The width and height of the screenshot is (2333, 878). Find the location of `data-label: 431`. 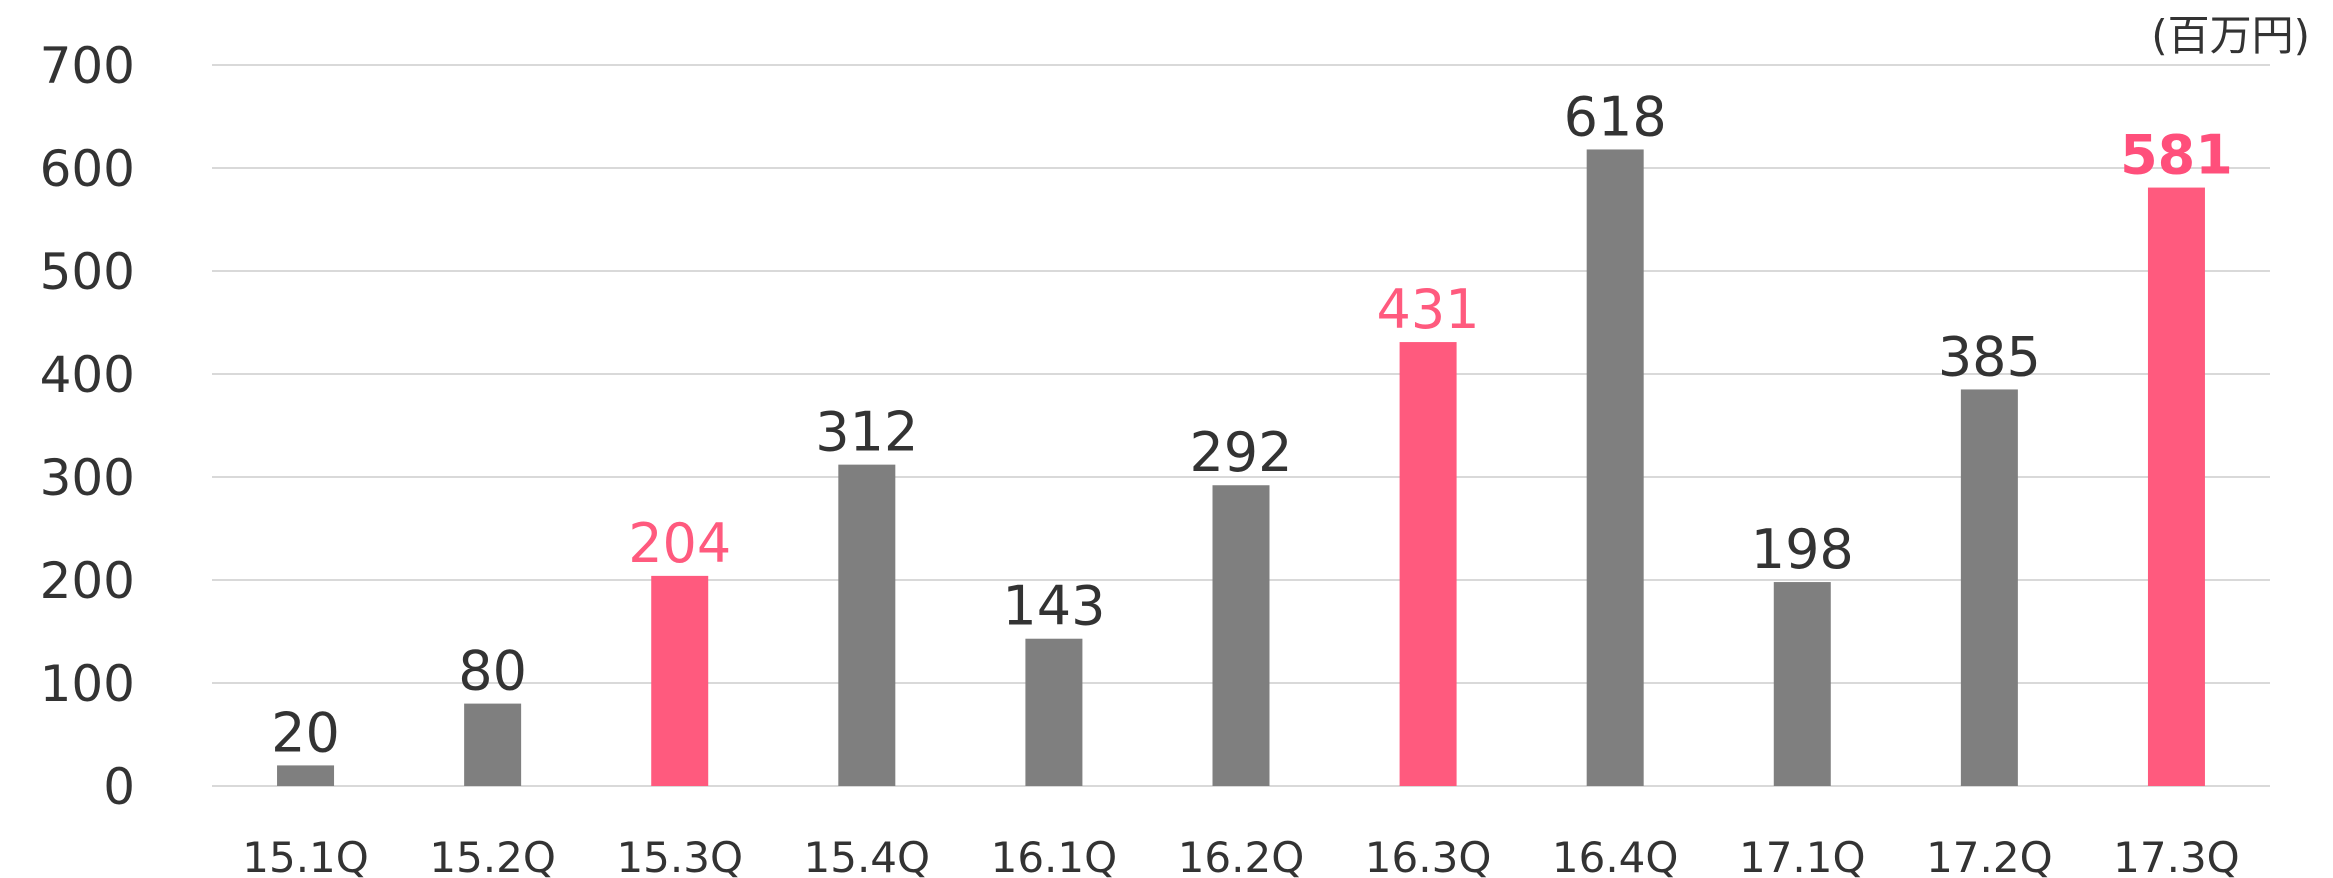

data-label: 431 is located at coordinates (1428, 309).